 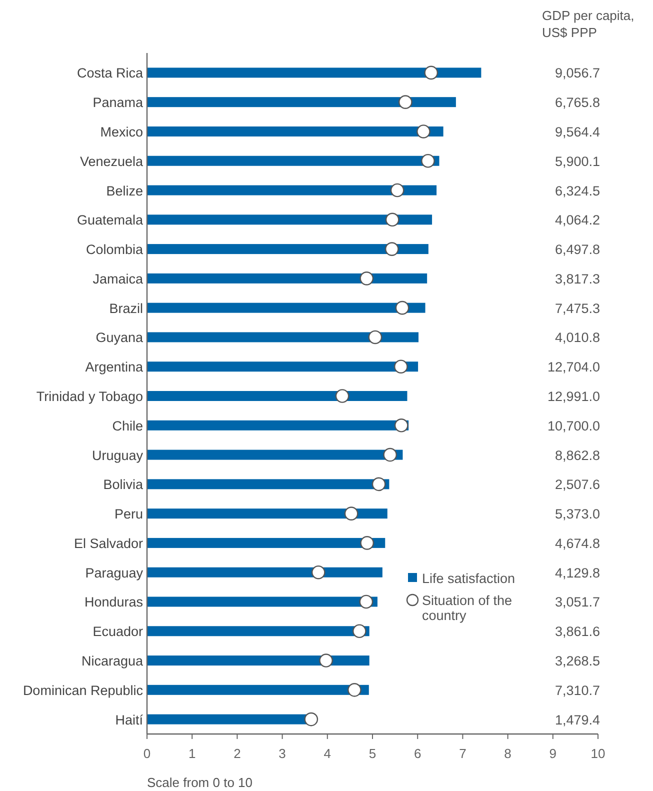 I want to click on annotation: 6,765.8, so click(x=577, y=102).